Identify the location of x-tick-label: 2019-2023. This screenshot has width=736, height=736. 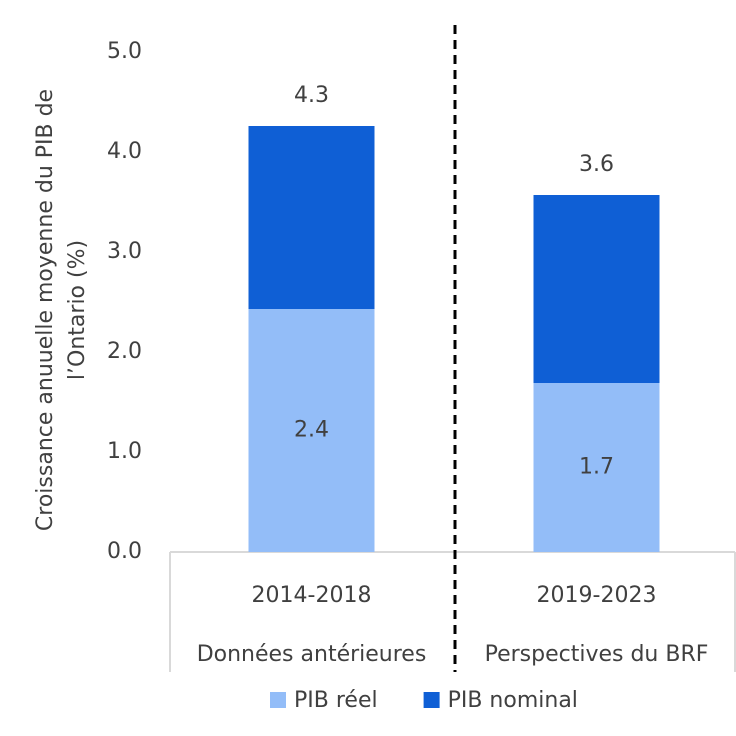
(597, 595).